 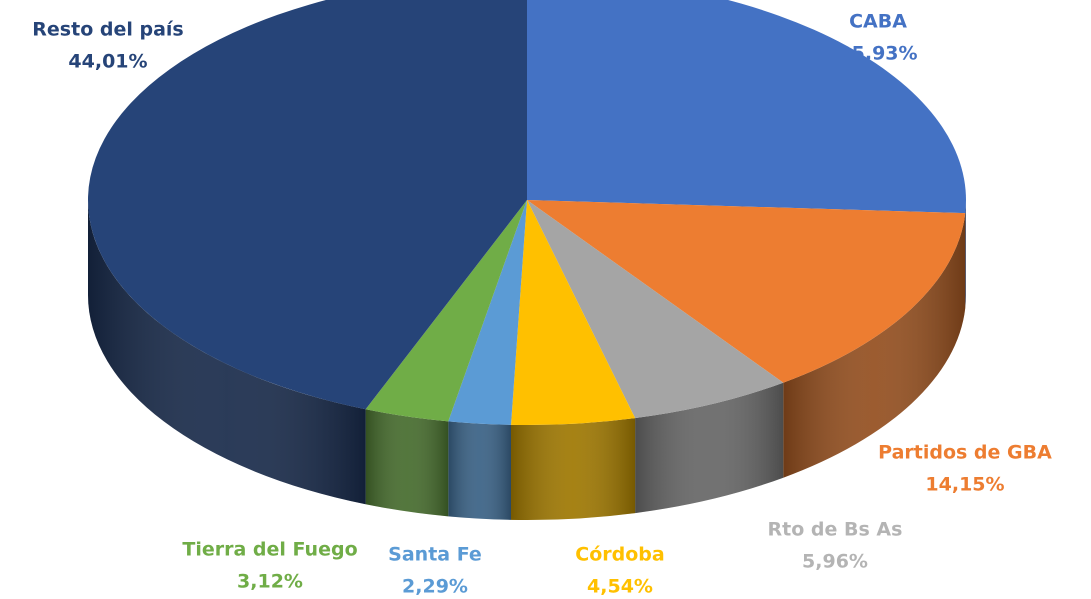 What do you see at coordinates (620, 587) in the screenshot?
I see `value-label: 4,54%` at bounding box center [620, 587].